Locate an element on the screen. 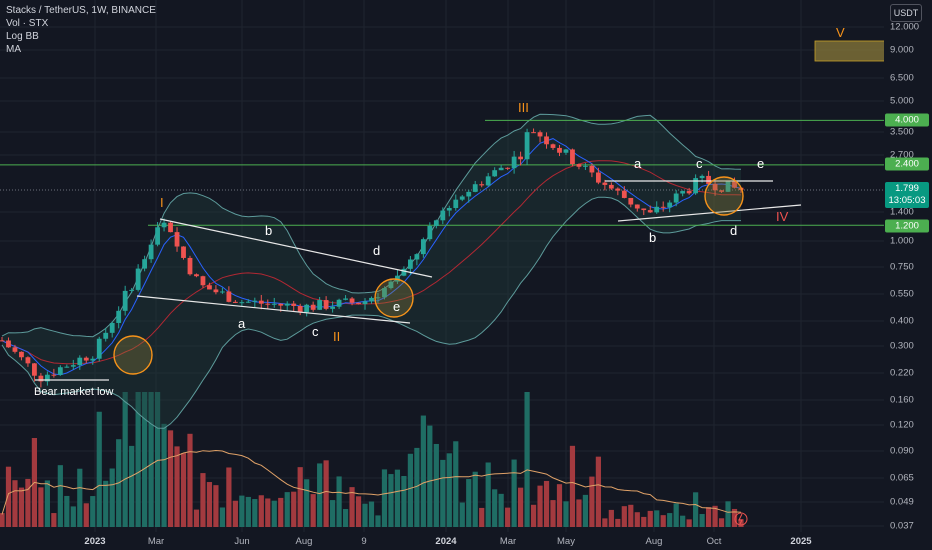  level-tag-1-2: 1.200 is located at coordinates (907, 226).